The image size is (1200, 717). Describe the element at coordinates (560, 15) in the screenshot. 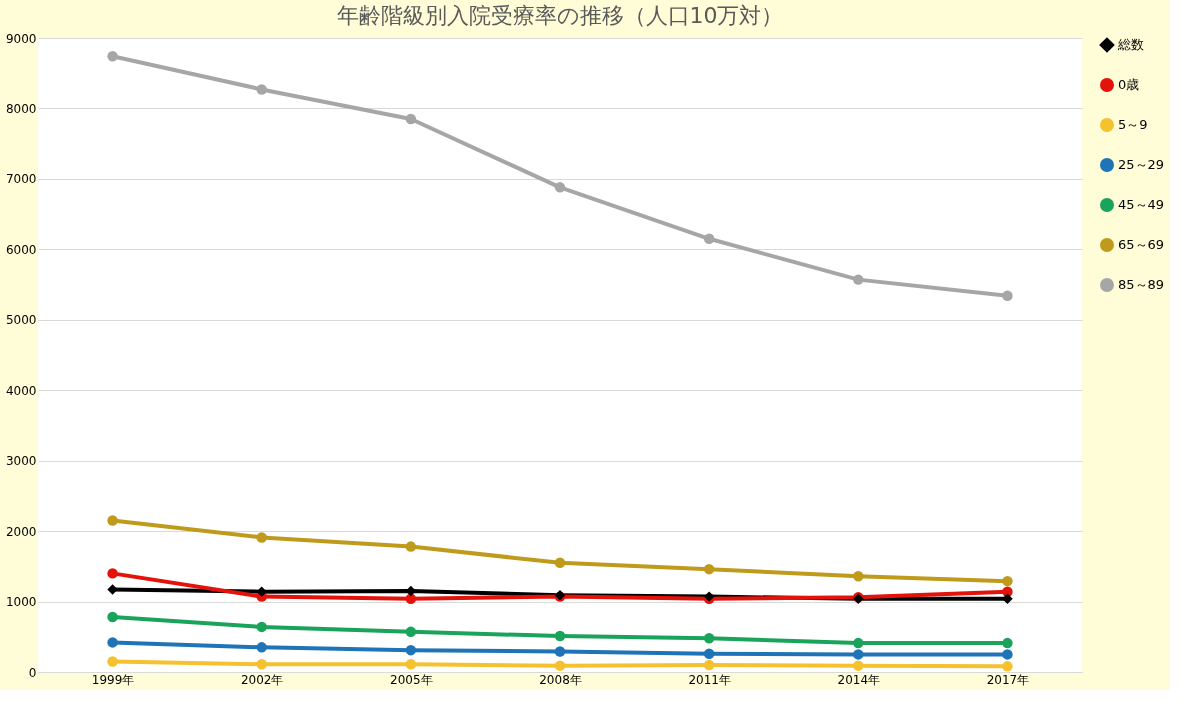

I see `chart-title: 年齢階級別入院受療率の推移（人口10万対）` at that location.